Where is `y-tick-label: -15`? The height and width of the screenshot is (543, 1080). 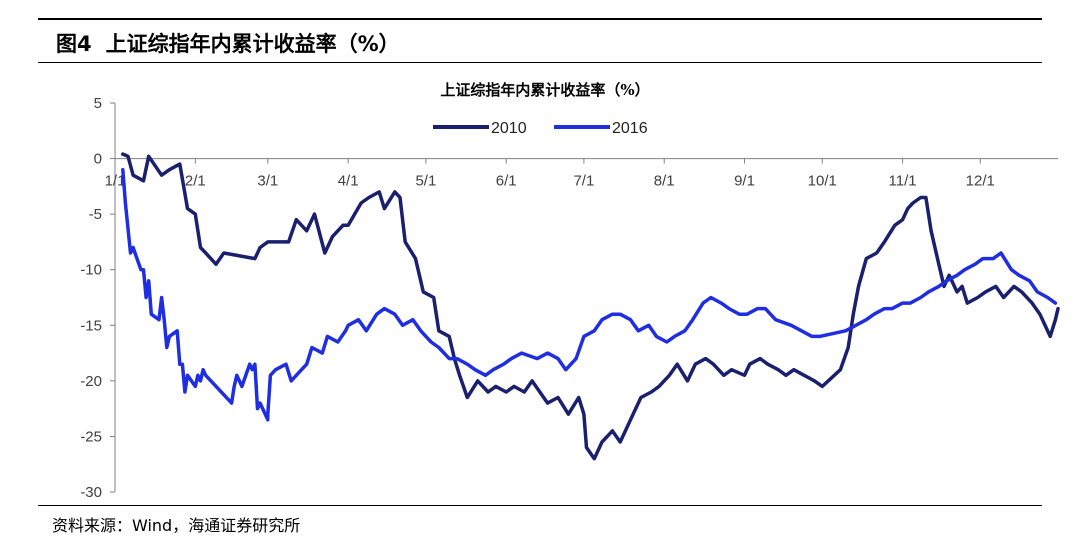 y-tick-label: -15 is located at coordinates (91, 325).